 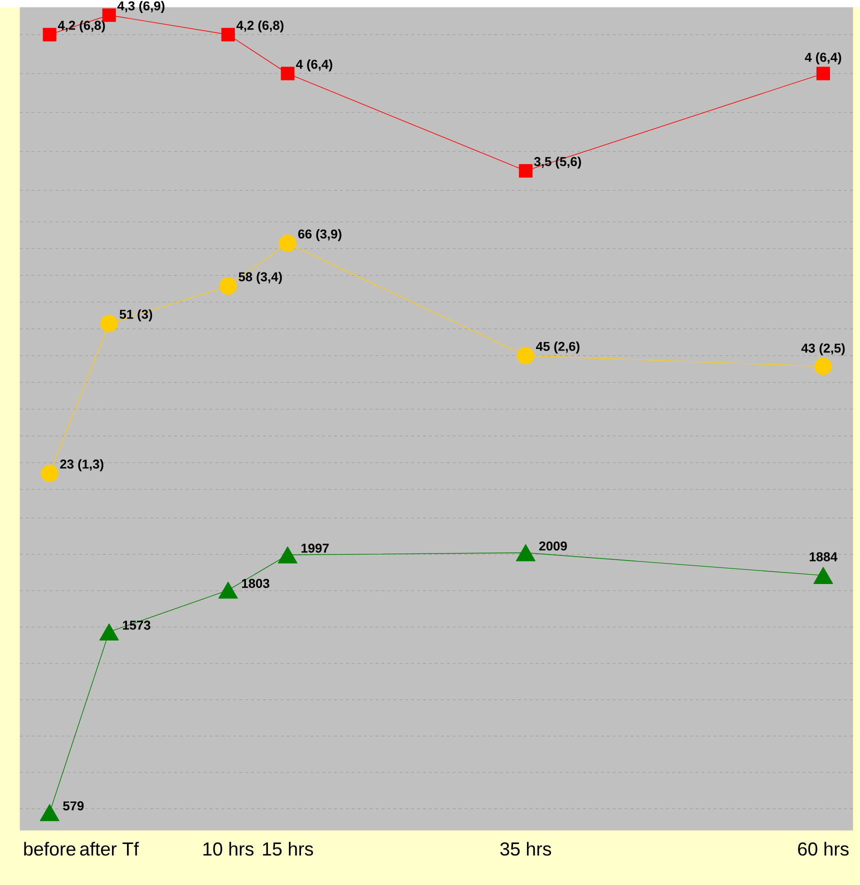 What do you see at coordinates (140, 6) in the screenshot?
I see `data-label: 4,3 (6,9)` at bounding box center [140, 6].